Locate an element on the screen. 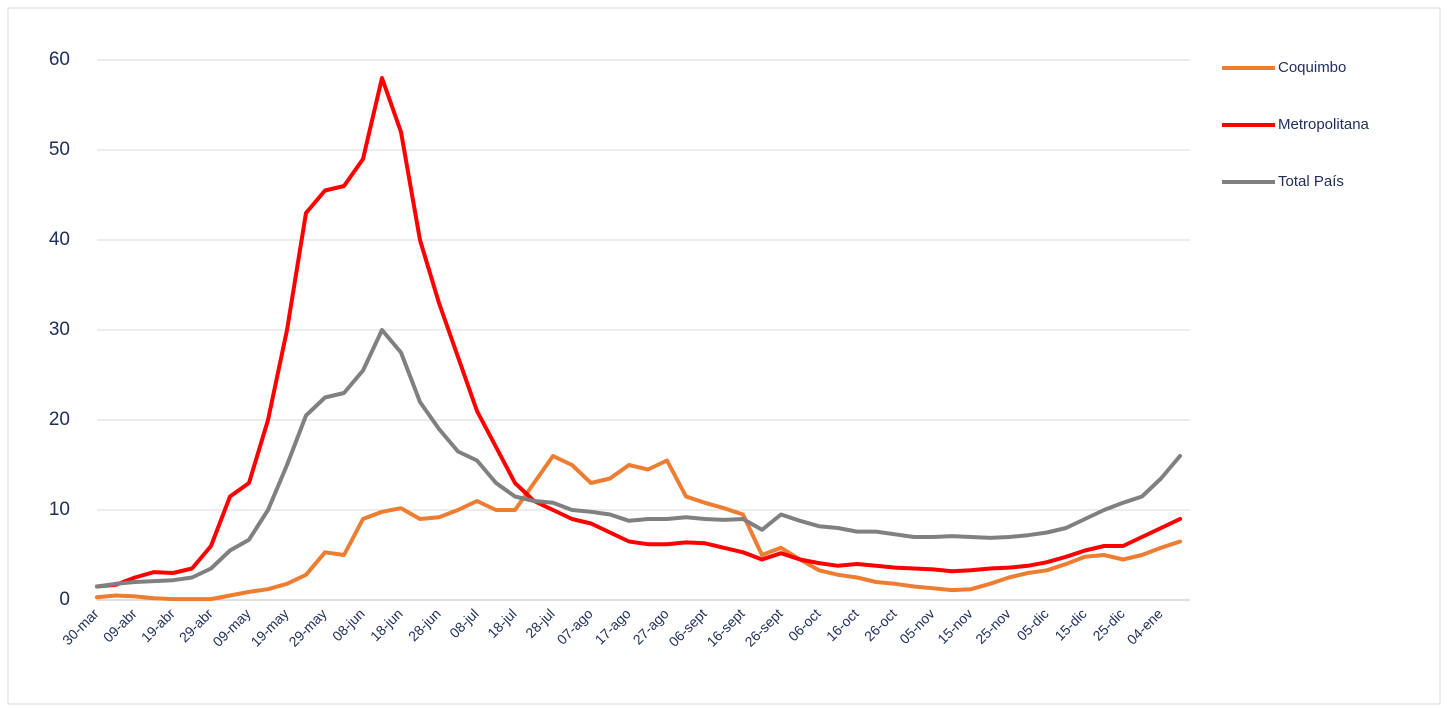  y-tick-label: 60 is located at coordinates (59, 59).